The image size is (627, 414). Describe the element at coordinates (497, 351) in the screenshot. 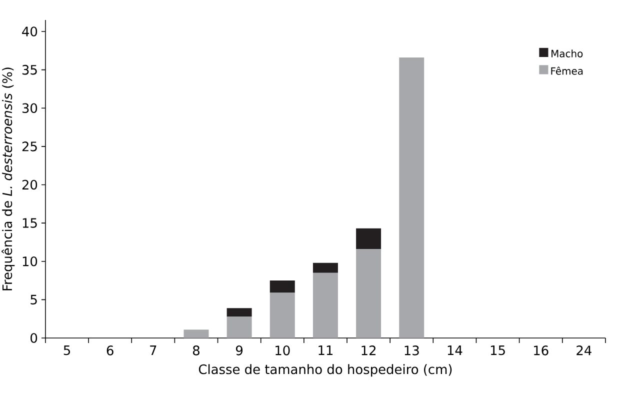

I see `x-tick-label: 15` at that location.